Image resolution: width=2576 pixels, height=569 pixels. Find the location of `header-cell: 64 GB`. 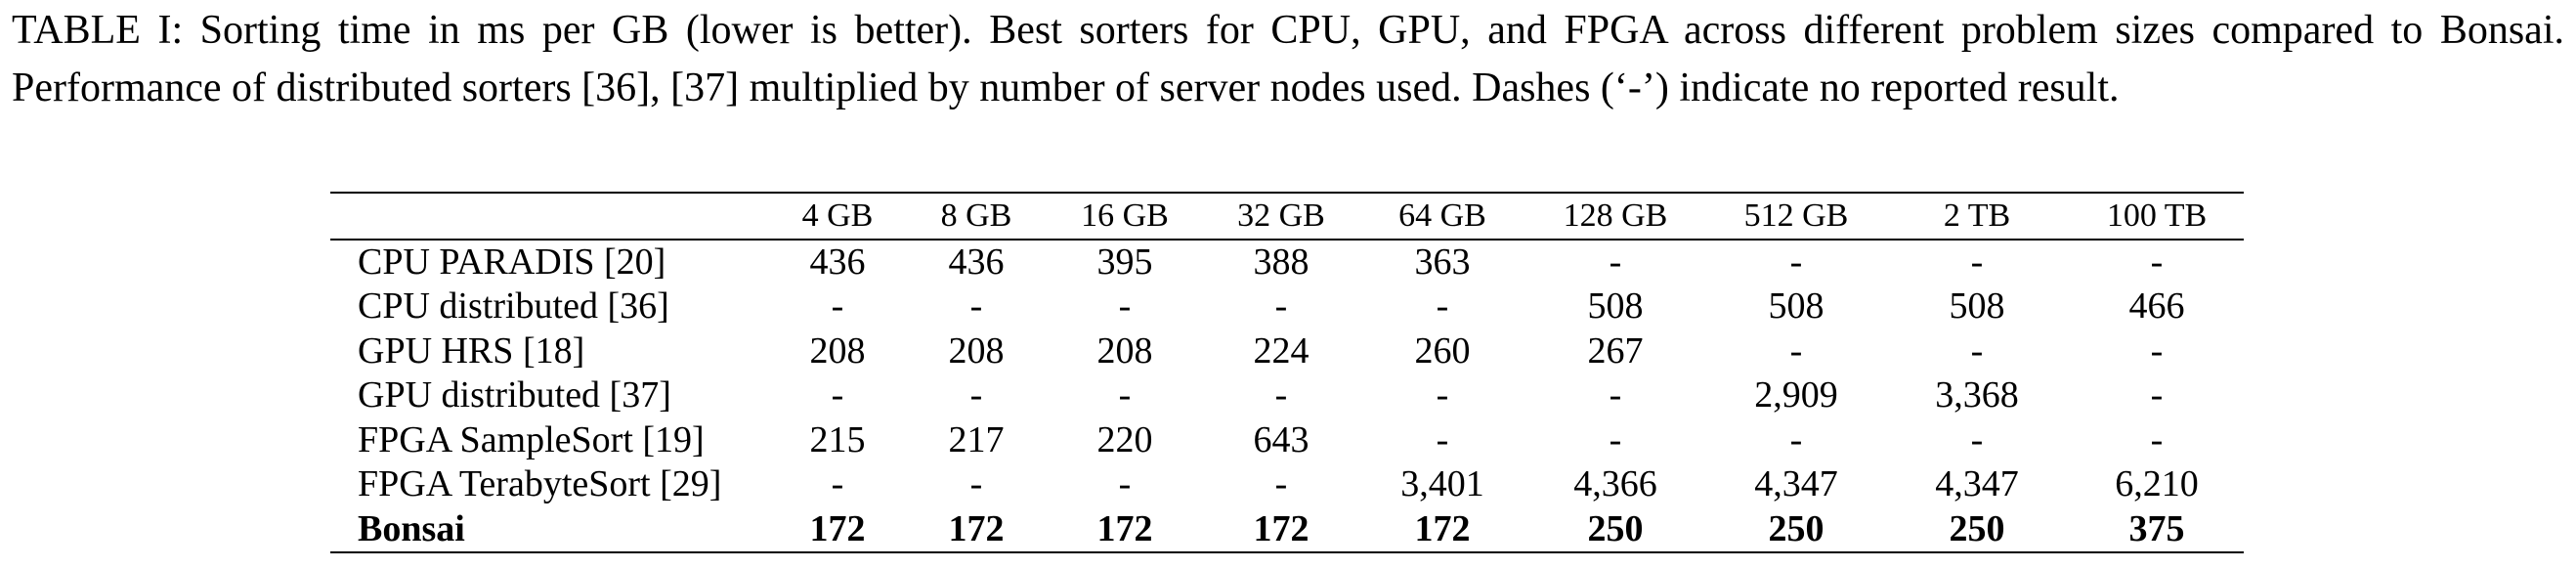

header-cell: 64 GB is located at coordinates (1442, 215).